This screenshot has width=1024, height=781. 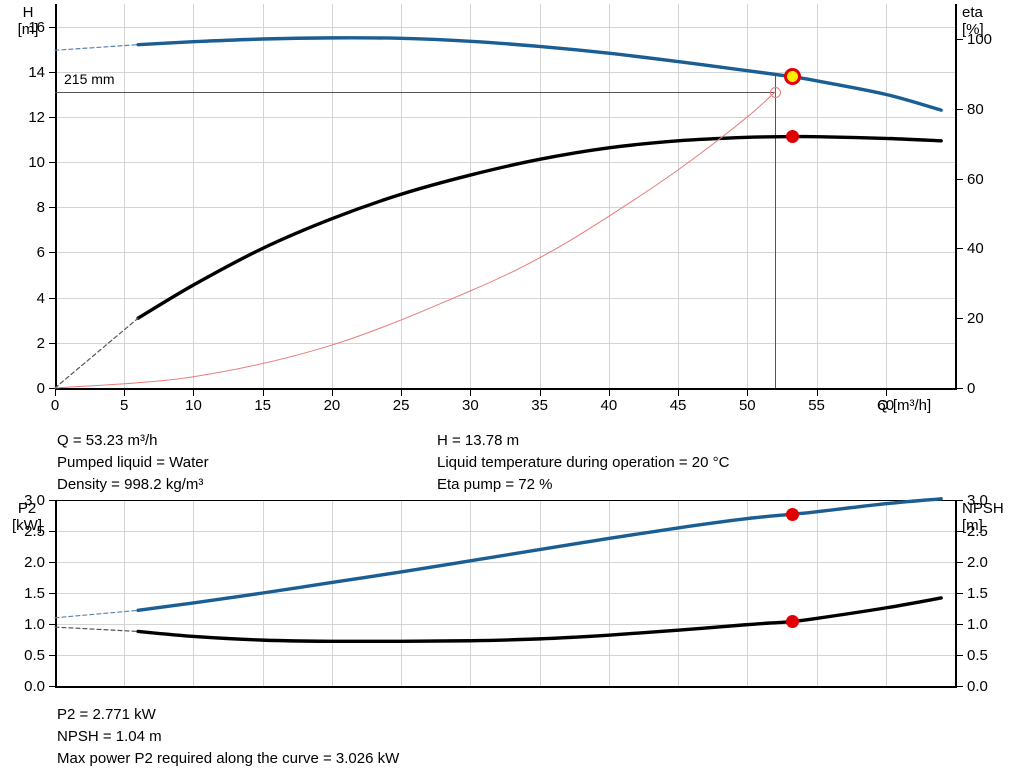 What do you see at coordinates (28, 29) in the screenshot?
I see `h-axis-title-line2: [m]` at bounding box center [28, 29].